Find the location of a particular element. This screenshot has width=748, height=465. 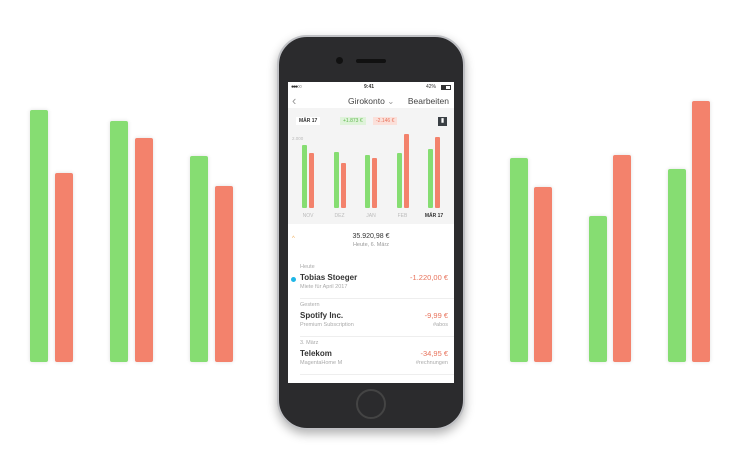

battery-icon is located at coordinates (446, 87).